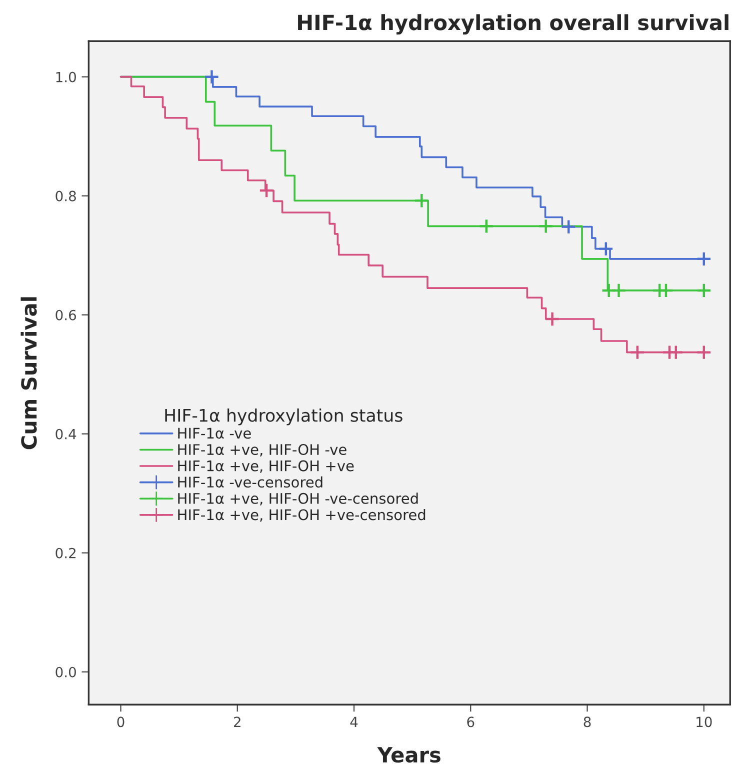 The image size is (739, 776). I want to click on legend-title: HIF-1α hydroxylation status, so click(283, 417).